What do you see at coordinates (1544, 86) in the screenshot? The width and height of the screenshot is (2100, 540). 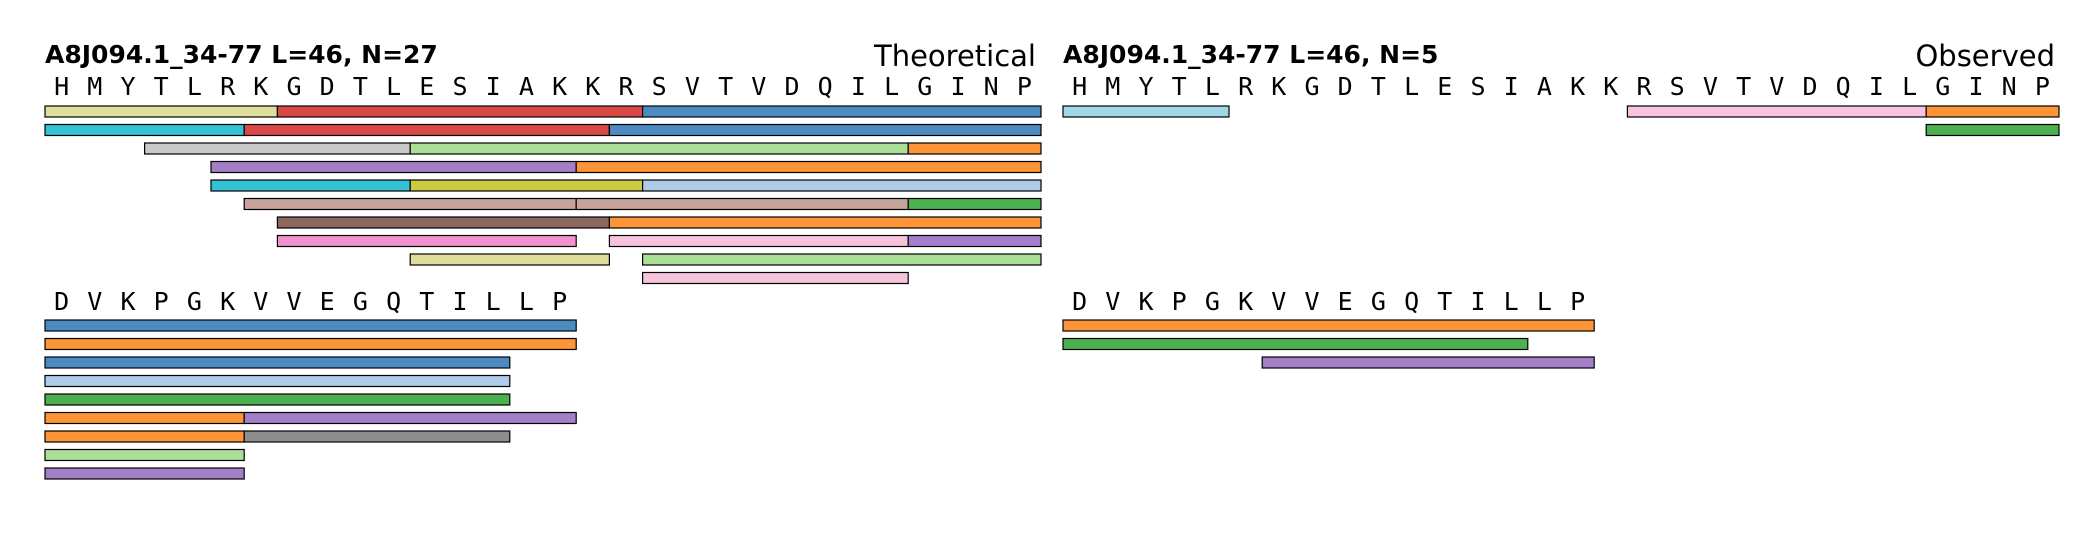 I see `residue-letter: A` at bounding box center [1544, 86].